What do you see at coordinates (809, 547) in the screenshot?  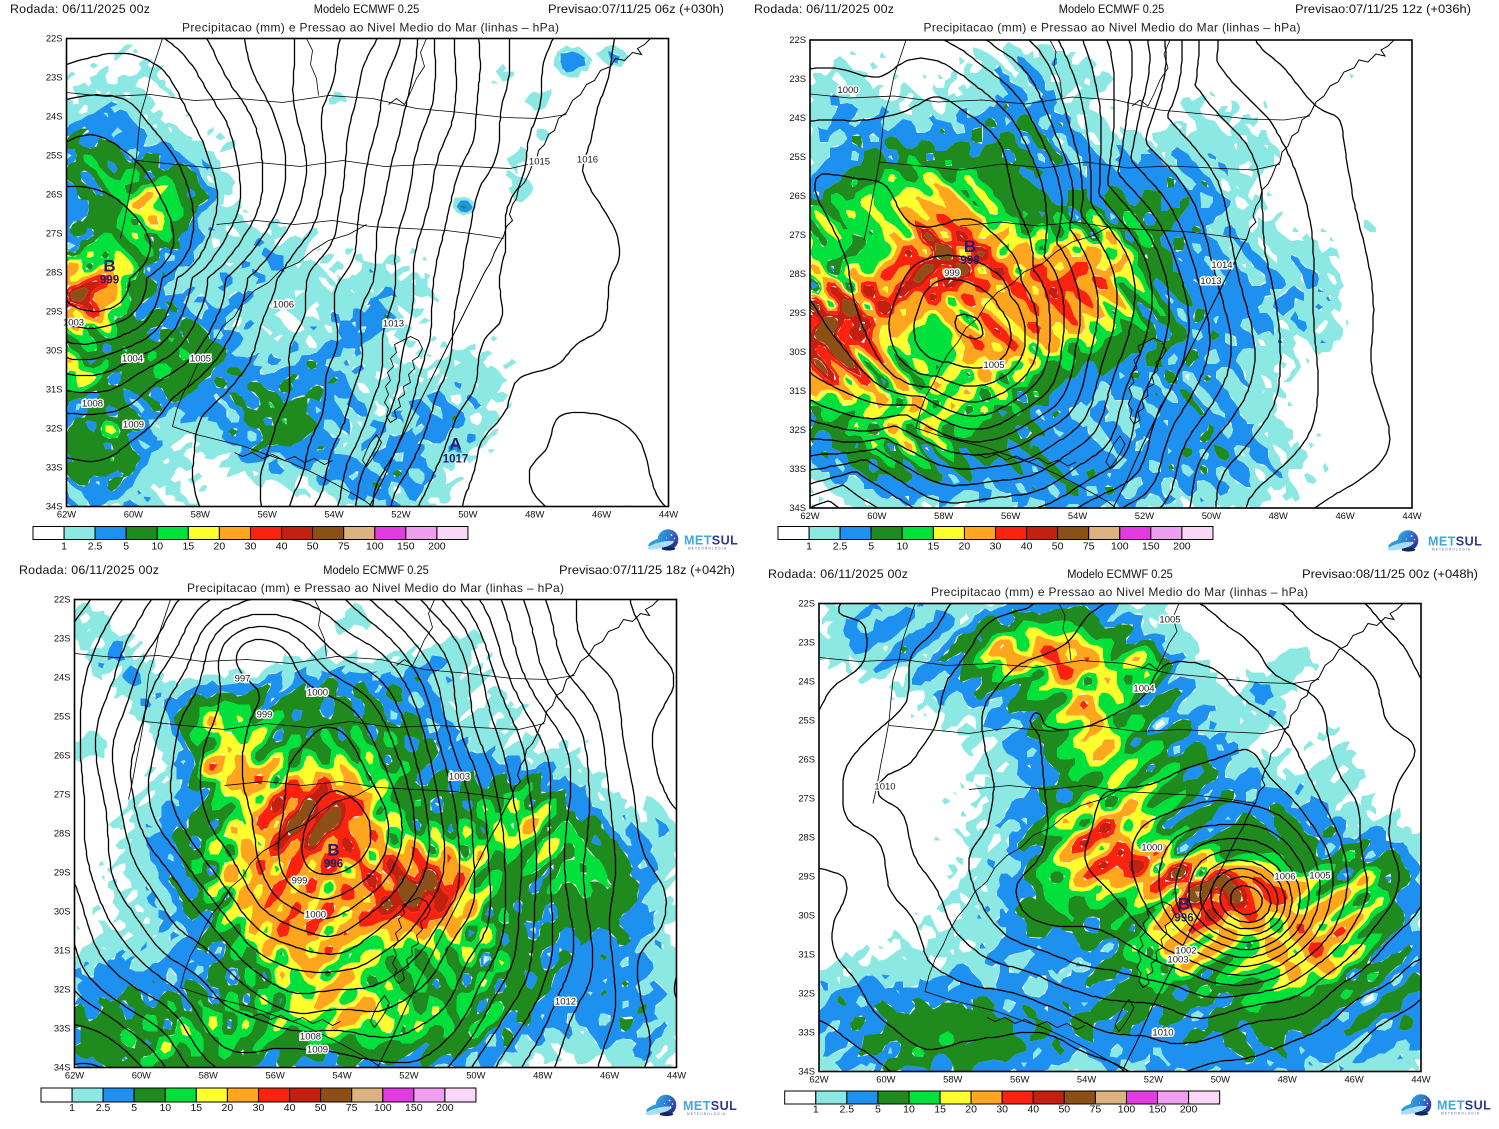 I see `svg-text: 1` at bounding box center [809, 547].